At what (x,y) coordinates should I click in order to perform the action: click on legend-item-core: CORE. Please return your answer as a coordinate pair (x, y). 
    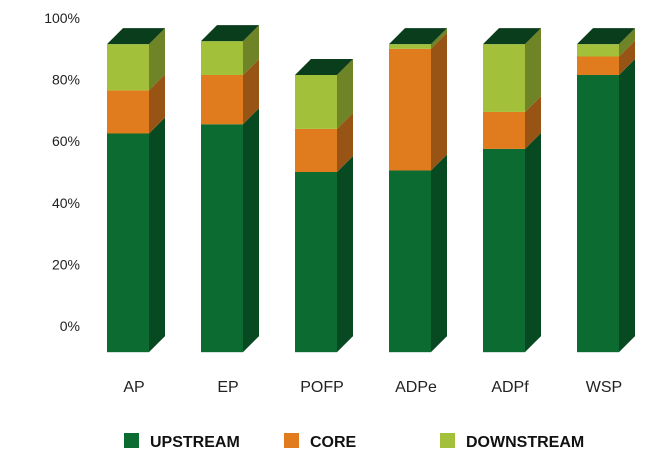
    Looking at the image, I should click on (320, 441).